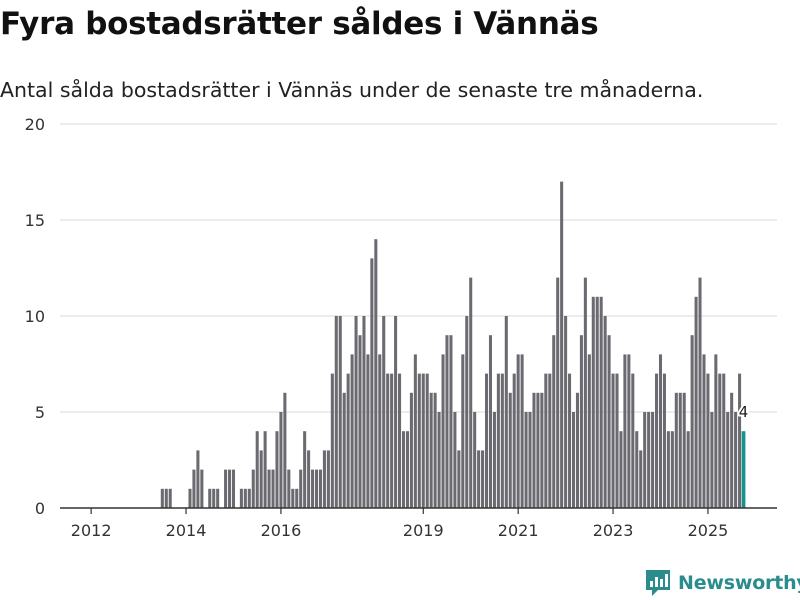  What do you see at coordinates (739, 583) in the screenshot?
I see `brand-name: Newsworthy` at bounding box center [739, 583].